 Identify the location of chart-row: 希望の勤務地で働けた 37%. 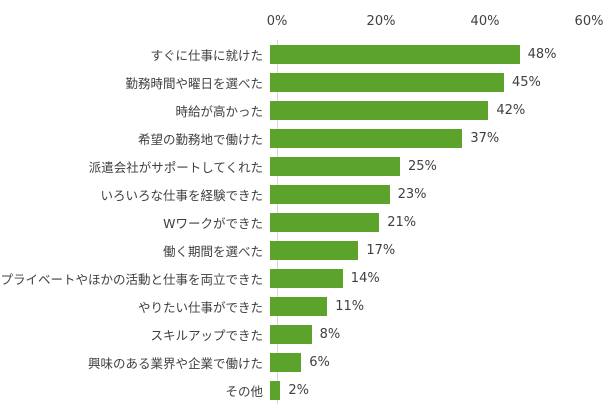
(307, 138).